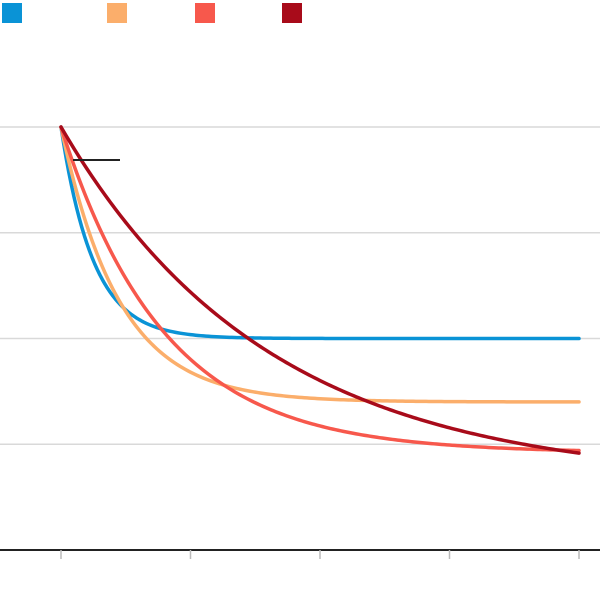  Describe the element at coordinates (300, 554) in the screenshot. I see `x-axis` at that location.